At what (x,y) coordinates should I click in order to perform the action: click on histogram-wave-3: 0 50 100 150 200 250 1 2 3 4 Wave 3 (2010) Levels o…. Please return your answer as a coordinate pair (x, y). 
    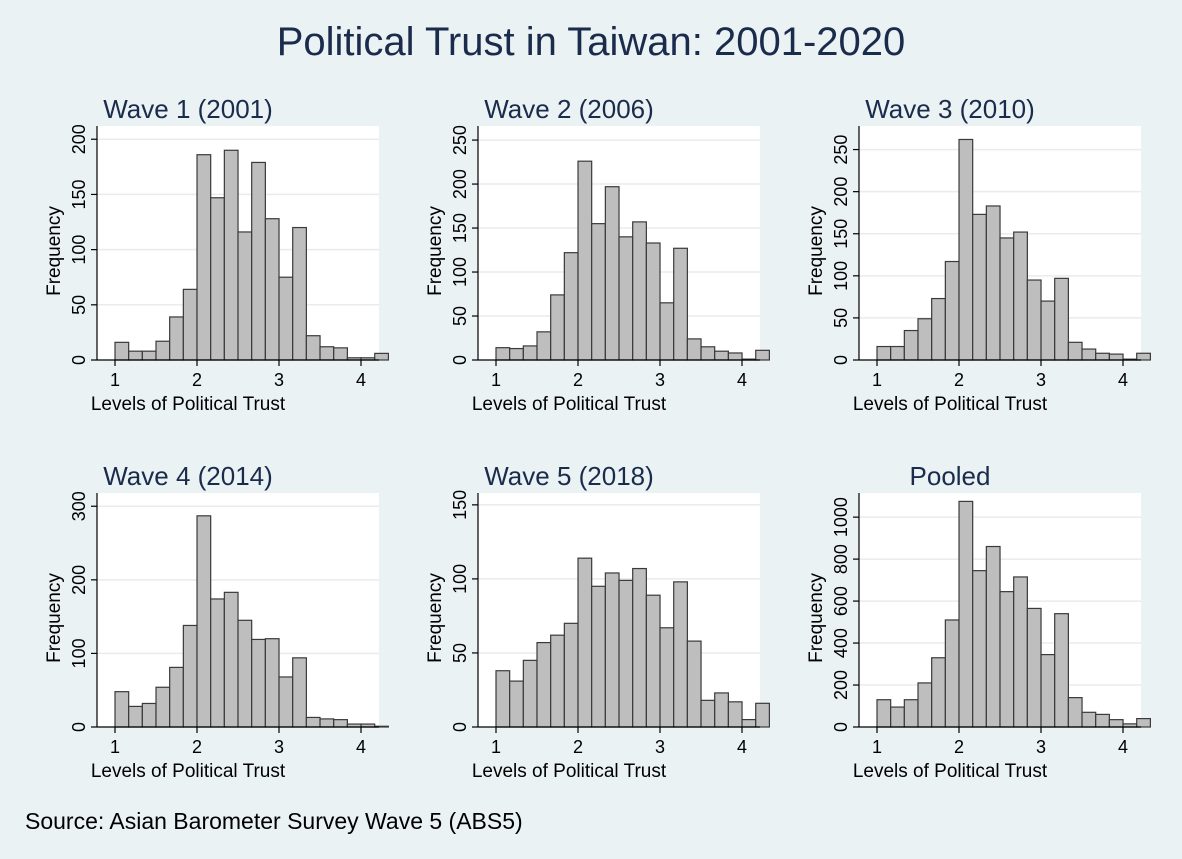
    Looking at the image, I should click on (978, 254).